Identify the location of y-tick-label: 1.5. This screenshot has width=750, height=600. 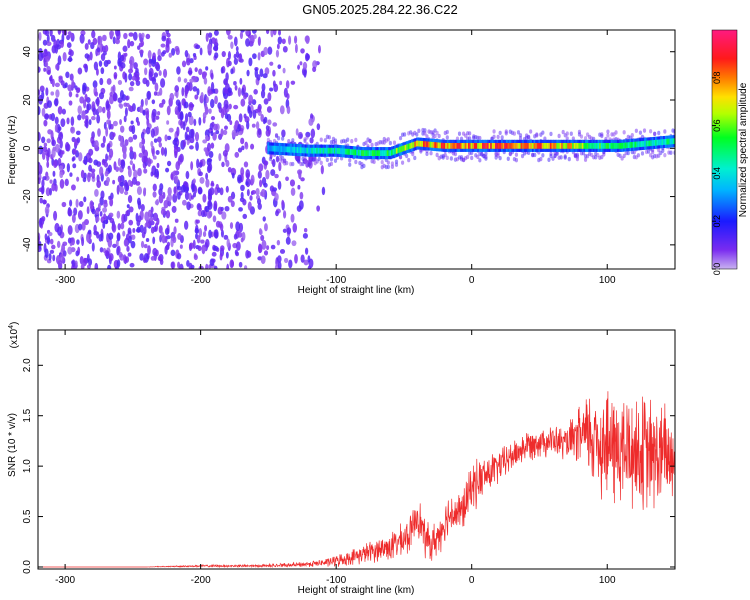
(27, 415).